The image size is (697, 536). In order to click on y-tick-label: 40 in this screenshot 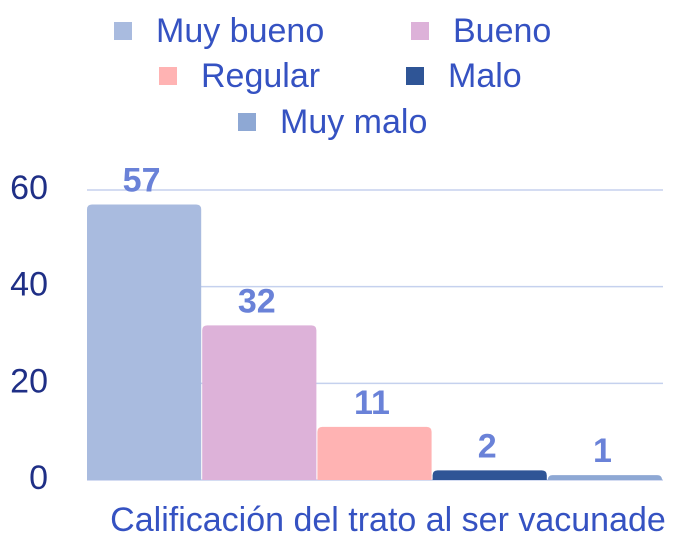, I will do `click(29, 285)`.